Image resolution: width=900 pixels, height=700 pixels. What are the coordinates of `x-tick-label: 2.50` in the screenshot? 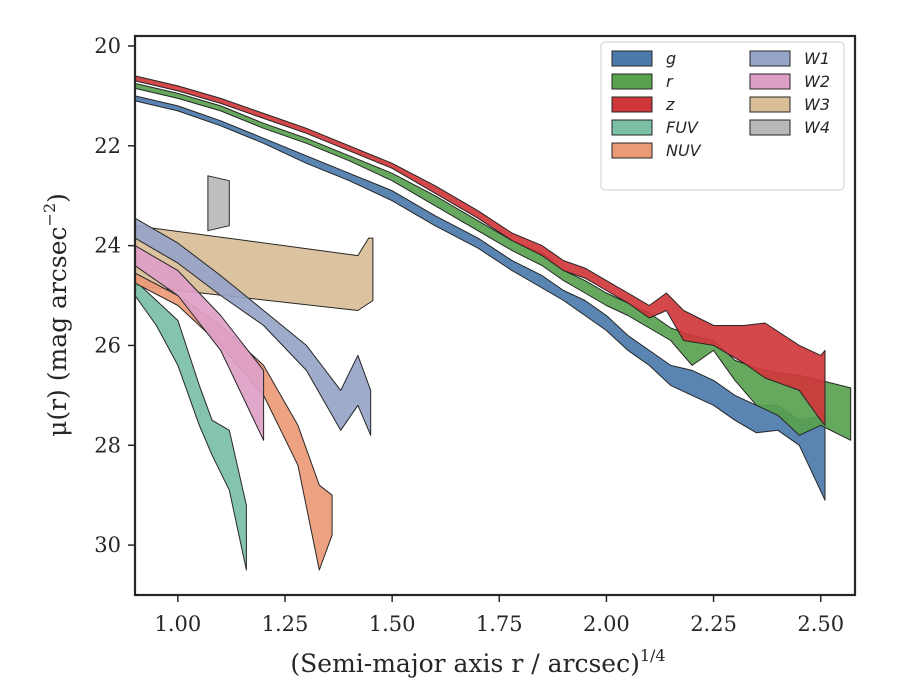 It's located at (820, 624).